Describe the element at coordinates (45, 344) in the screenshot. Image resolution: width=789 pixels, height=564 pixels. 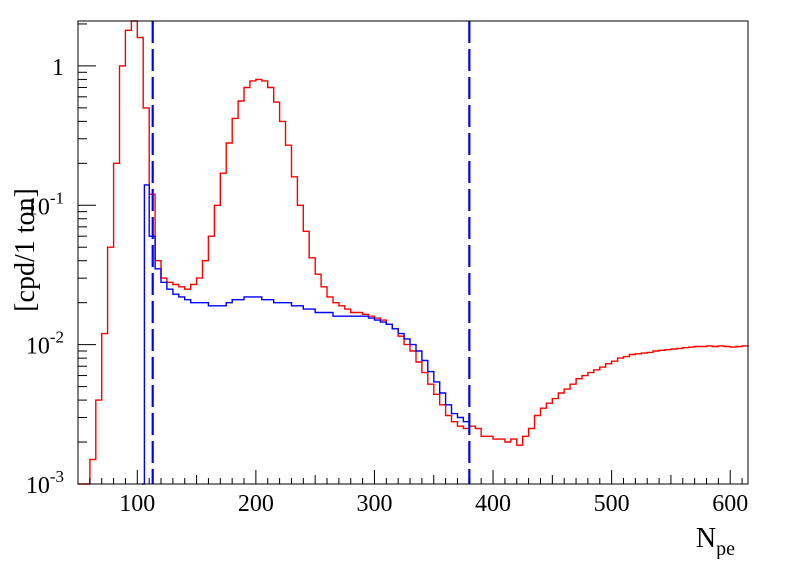
I see `y-tick-label: 10⁻²` at that location.